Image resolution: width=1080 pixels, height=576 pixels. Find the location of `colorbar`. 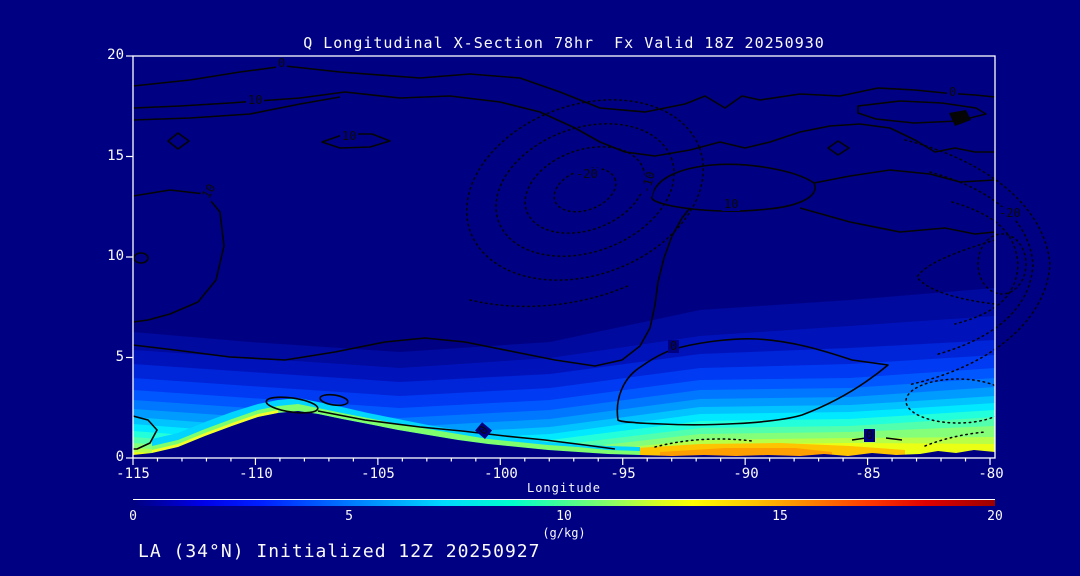

colorbar is located at coordinates (564, 502).